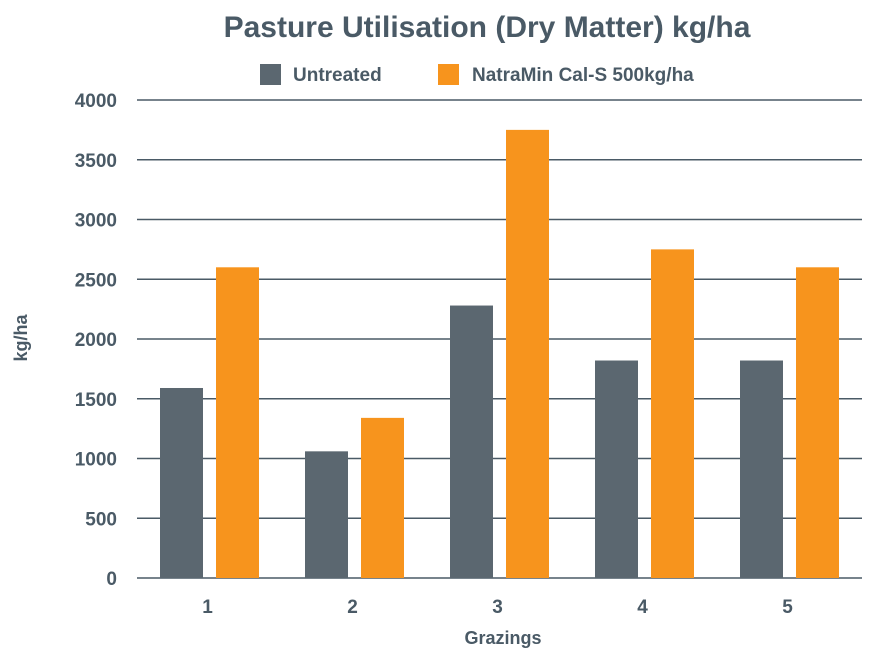 The width and height of the screenshot is (893, 658). What do you see at coordinates (270, 74) in the screenshot?
I see `legend-swatch-untreated` at bounding box center [270, 74].